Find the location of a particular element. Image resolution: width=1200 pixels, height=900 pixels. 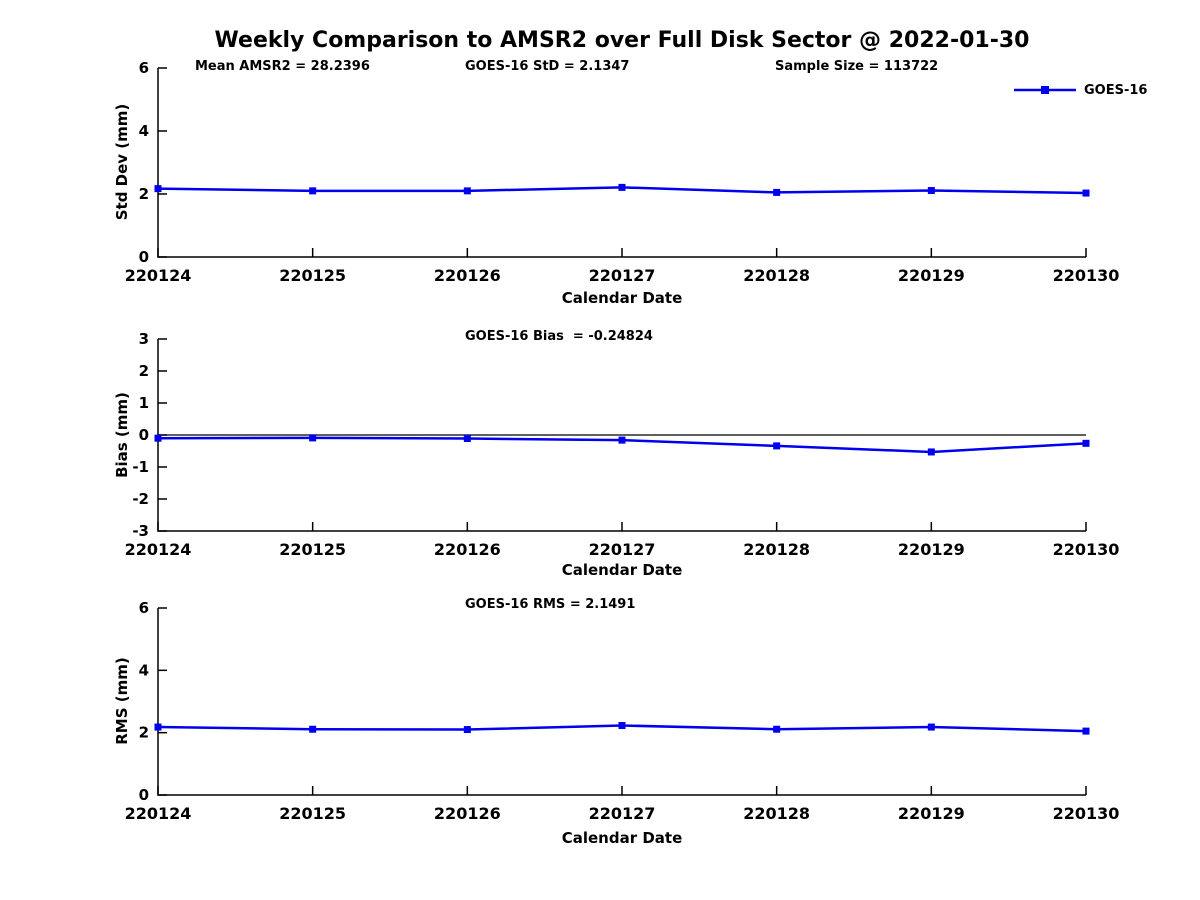

y-tick-label: 3 is located at coordinates (144, 339).